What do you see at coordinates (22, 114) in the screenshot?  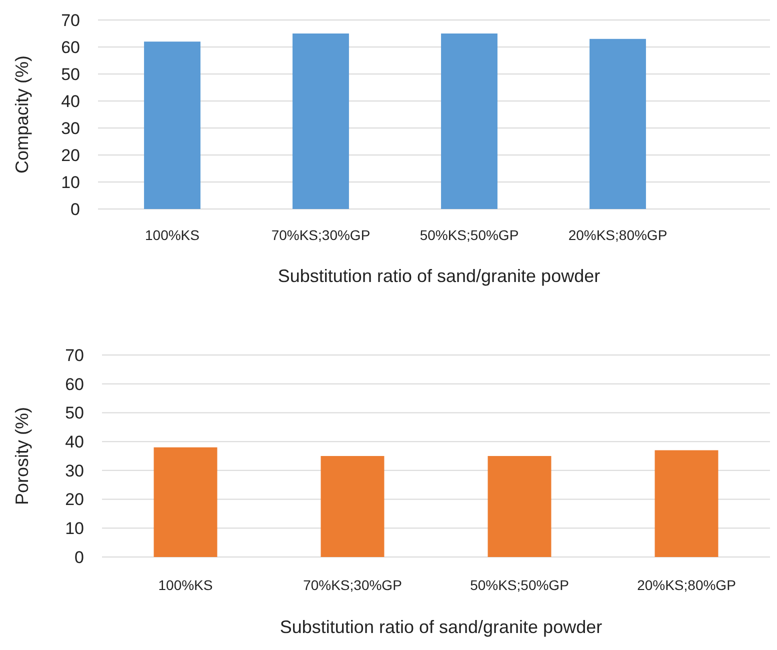 I see `y-axis-title: Compacity (%)` at bounding box center [22, 114].